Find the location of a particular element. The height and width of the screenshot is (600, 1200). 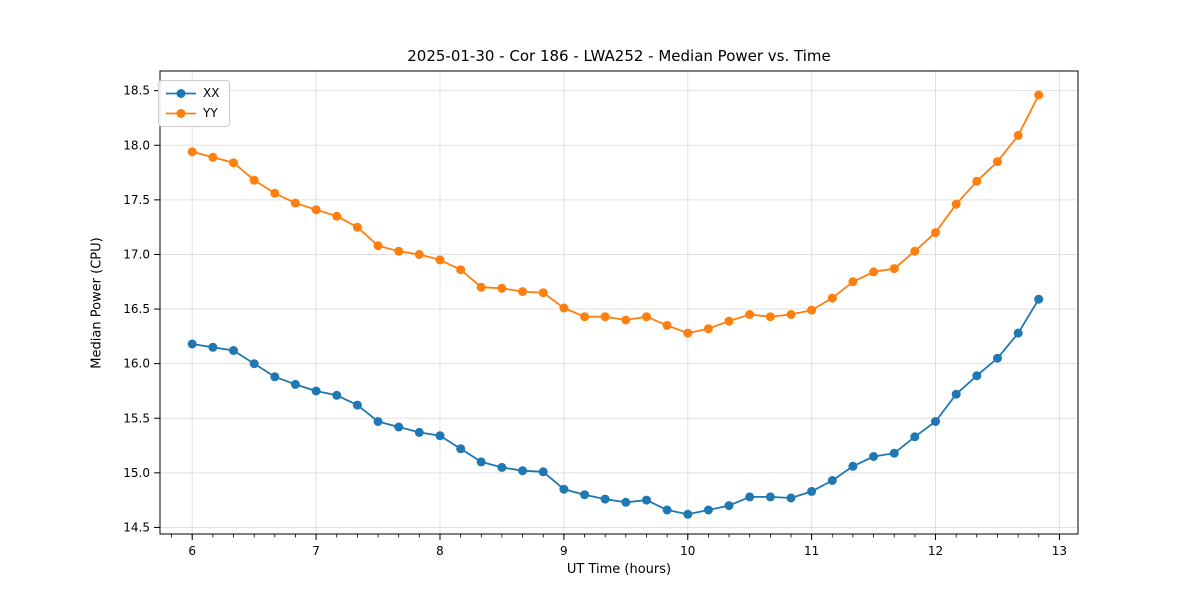

y-tick-label: 16.5 is located at coordinates (136, 309).